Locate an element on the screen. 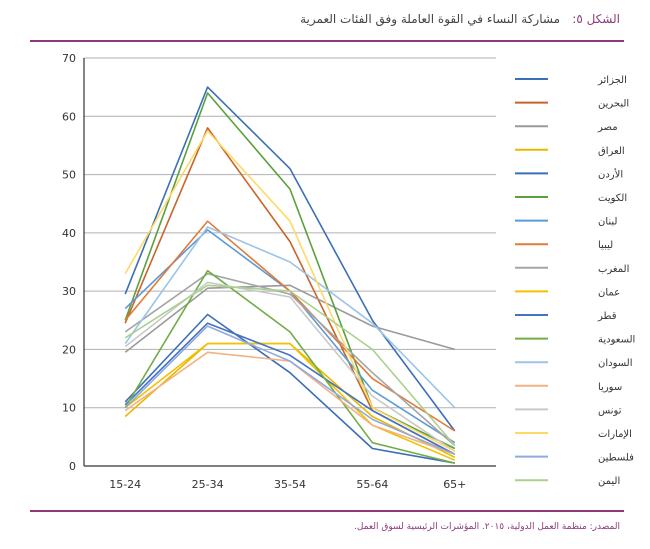 The height and width of the screenshot is (549, 650). legend-label: العراق is located at coordinates (611, 151).